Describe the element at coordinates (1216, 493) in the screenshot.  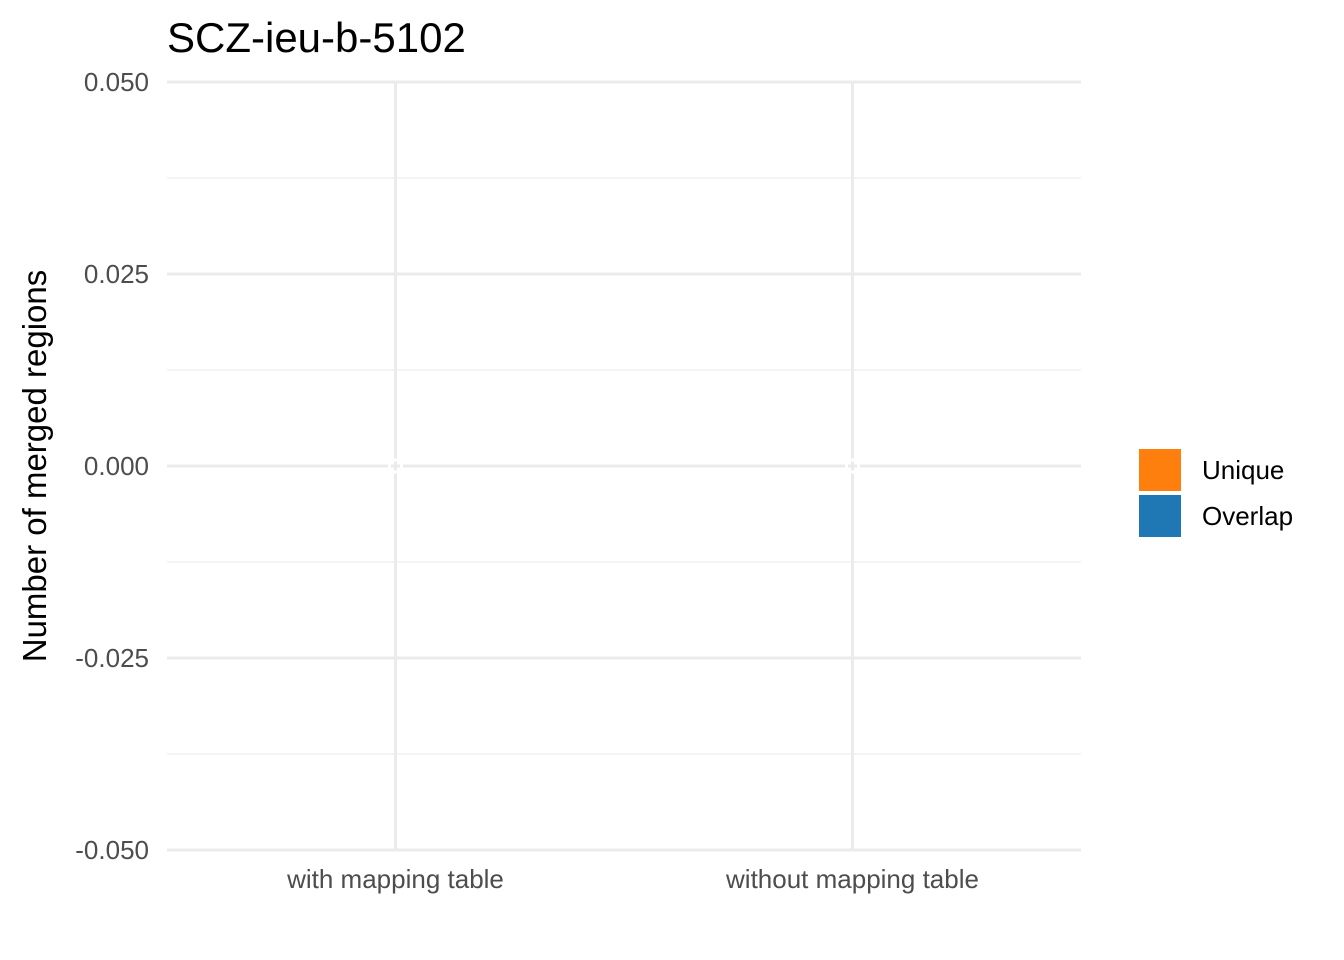
I see `legend: Unique Overlap` at that location.